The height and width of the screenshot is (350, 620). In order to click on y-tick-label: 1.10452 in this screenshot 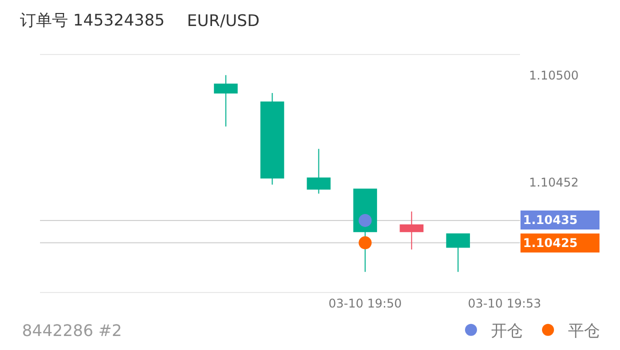, I will do `click(554, 183)`.